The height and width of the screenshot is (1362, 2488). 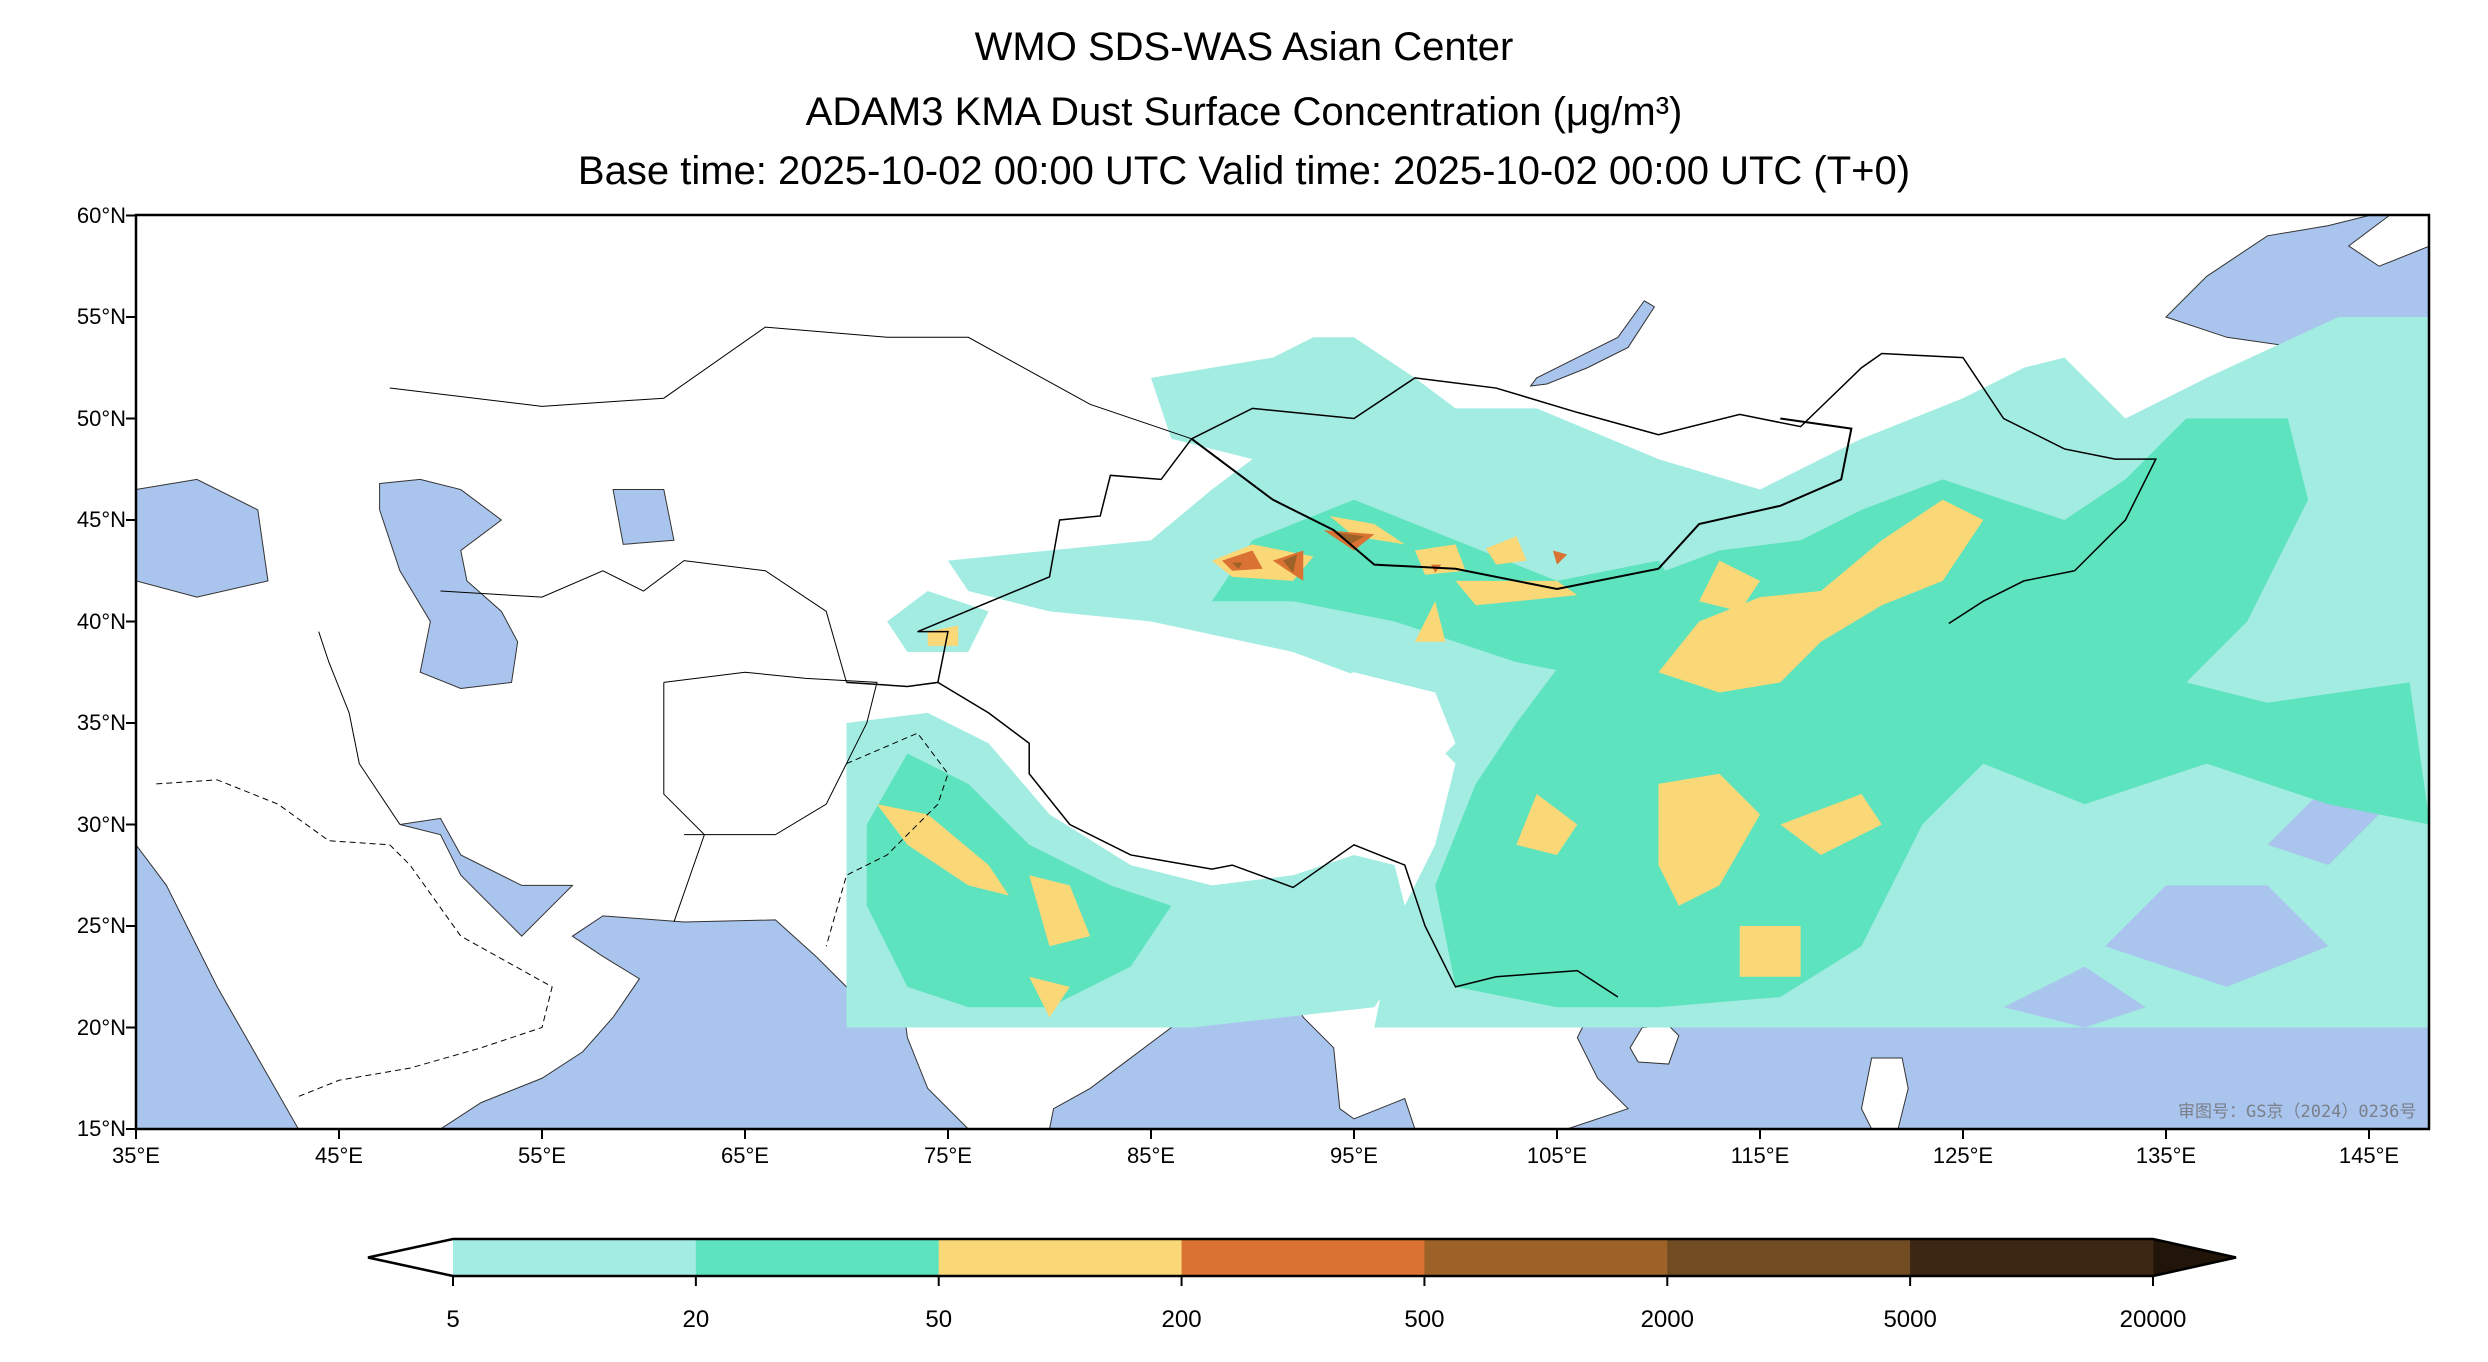 I want to click on lon-label: 145°E, so click(x=2369, y=1155).